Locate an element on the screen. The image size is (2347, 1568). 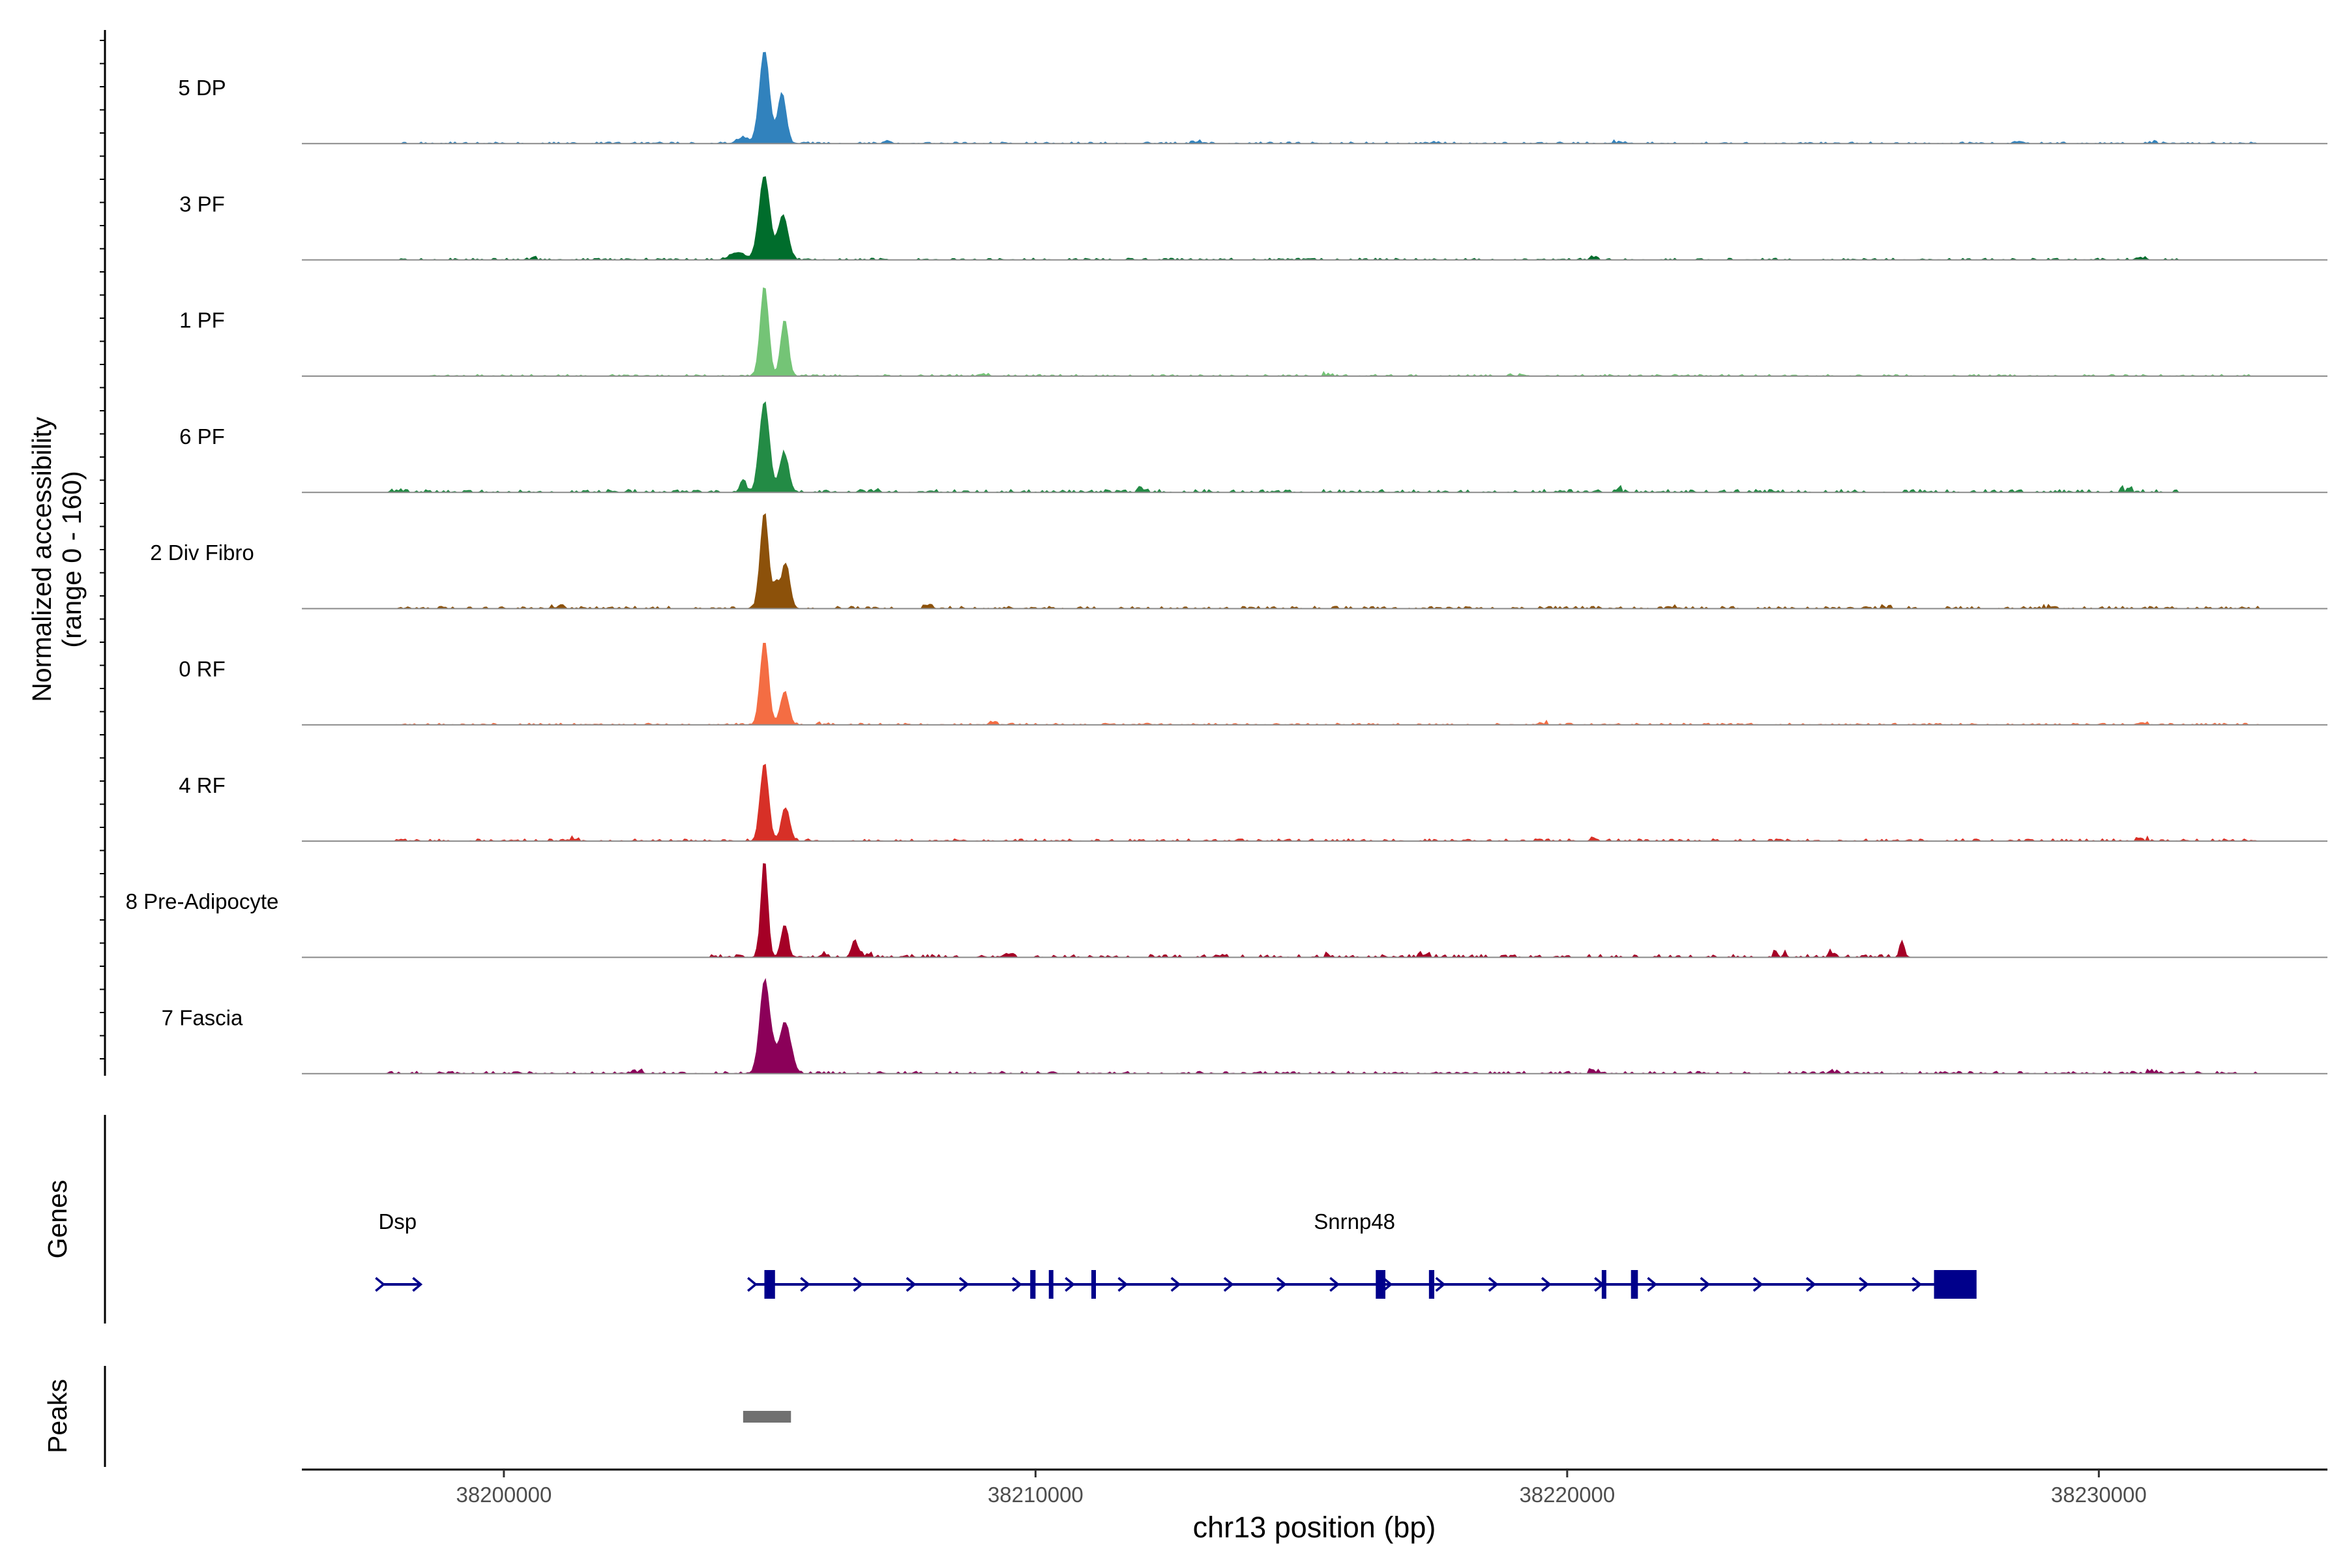
track-label-4-rf: 4 RF is located at coordinates (202, 785).